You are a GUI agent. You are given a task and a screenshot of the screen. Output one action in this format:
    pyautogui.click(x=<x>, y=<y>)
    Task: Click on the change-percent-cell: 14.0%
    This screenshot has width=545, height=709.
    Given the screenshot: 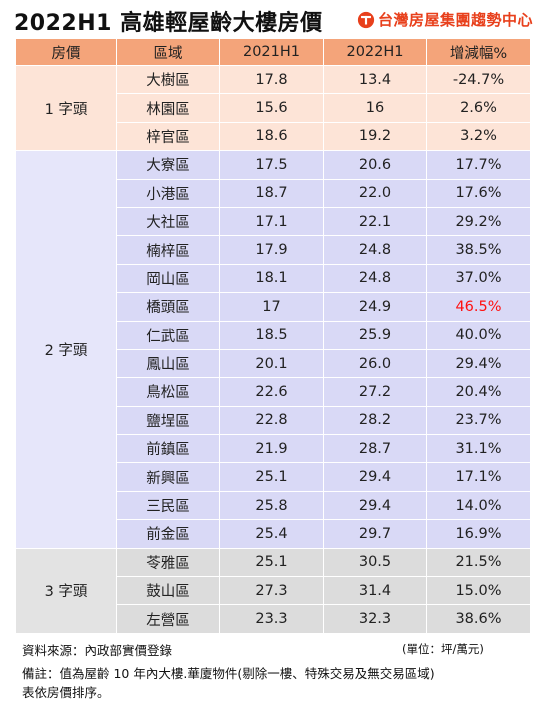 What is the action you would take?
    pyautogui.click(x=478, y=505)
    